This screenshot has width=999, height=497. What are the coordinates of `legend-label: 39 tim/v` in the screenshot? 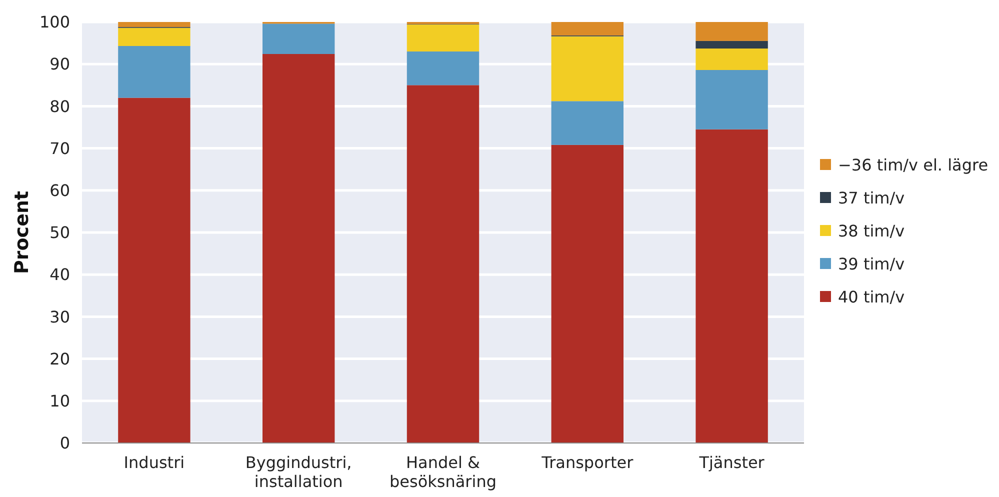 It's located at (871, 264).